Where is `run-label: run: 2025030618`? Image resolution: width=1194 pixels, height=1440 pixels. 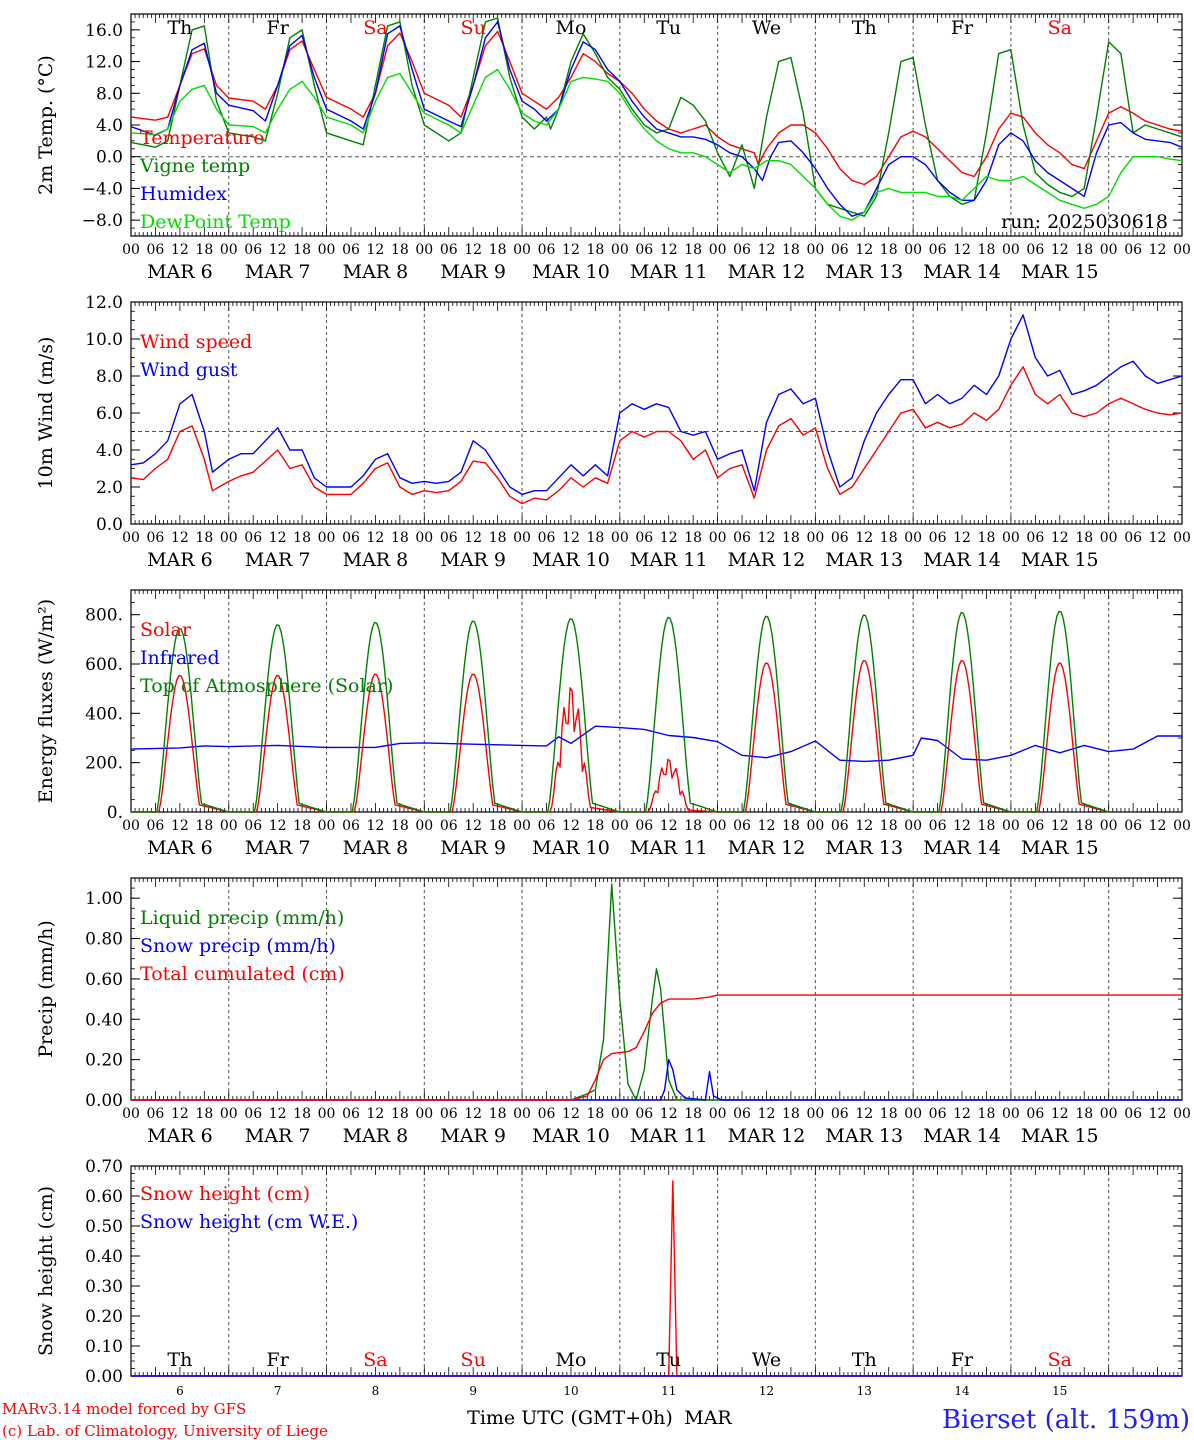 run-label: run: 2025030618 is located at coordinates (1084, 222).